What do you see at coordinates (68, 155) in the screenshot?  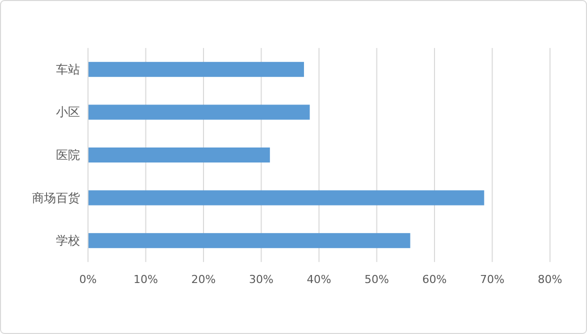 I see `y-tick-label: 医院` at bounding box center [68, 155].